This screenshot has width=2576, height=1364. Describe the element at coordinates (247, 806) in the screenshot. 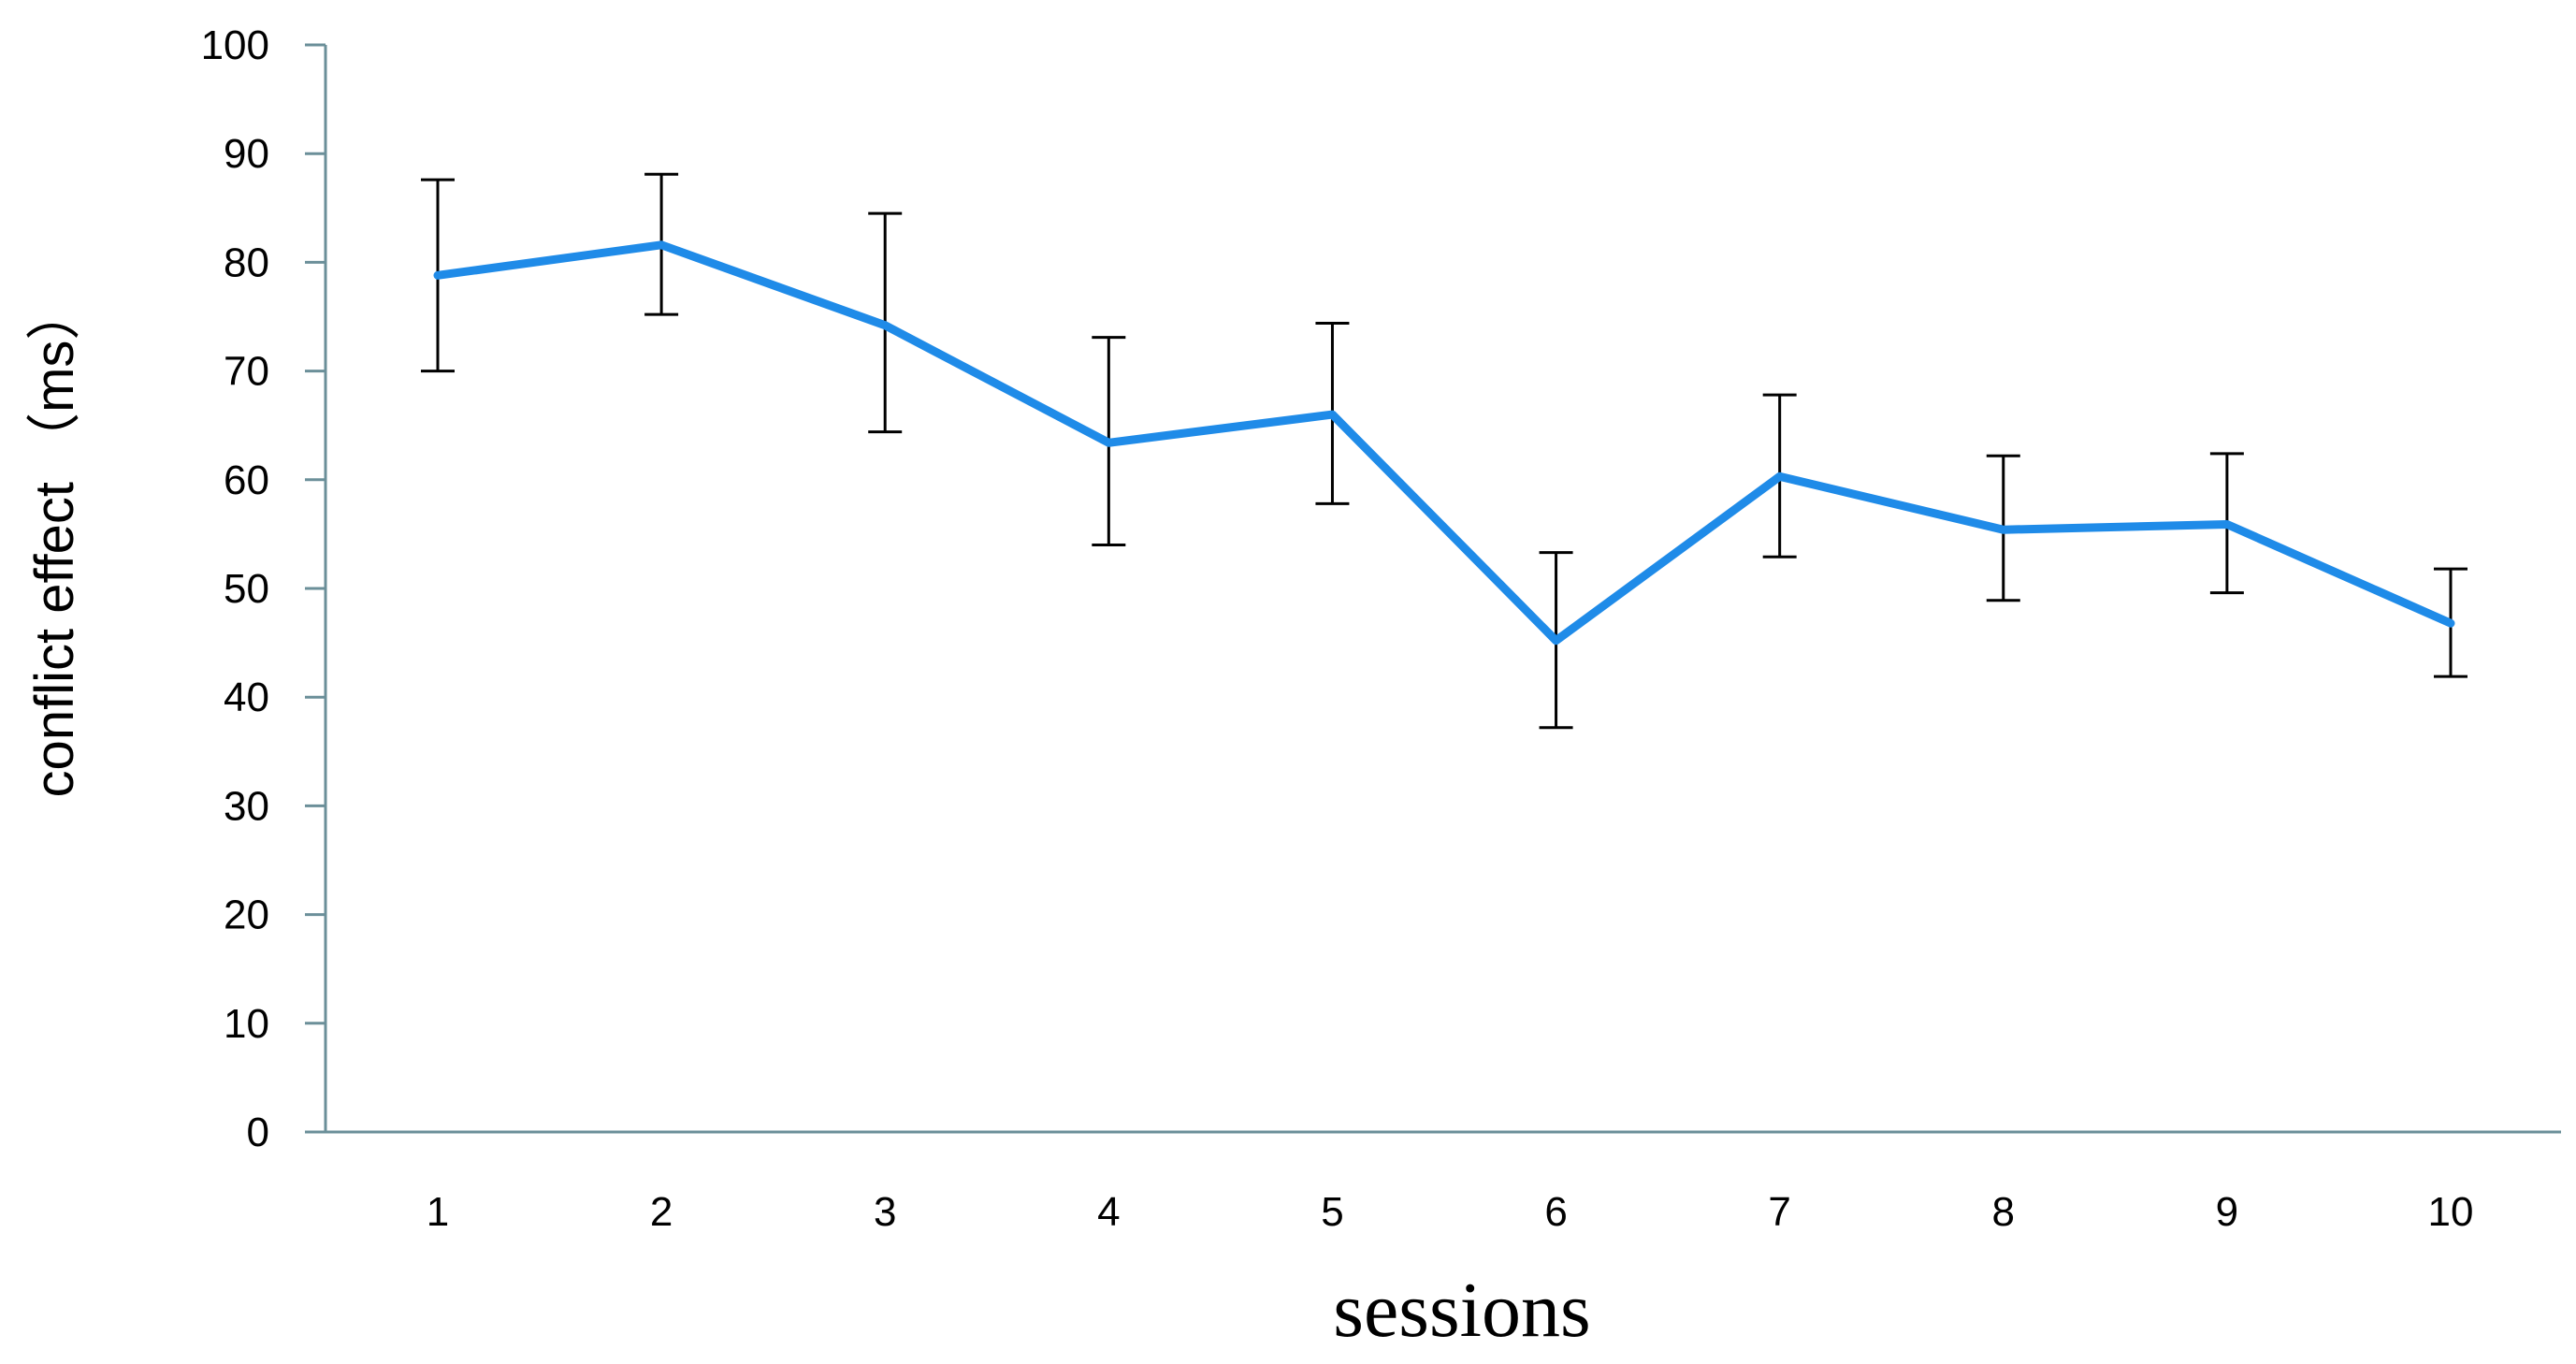

I see `y-tick-label: 30` at that location.